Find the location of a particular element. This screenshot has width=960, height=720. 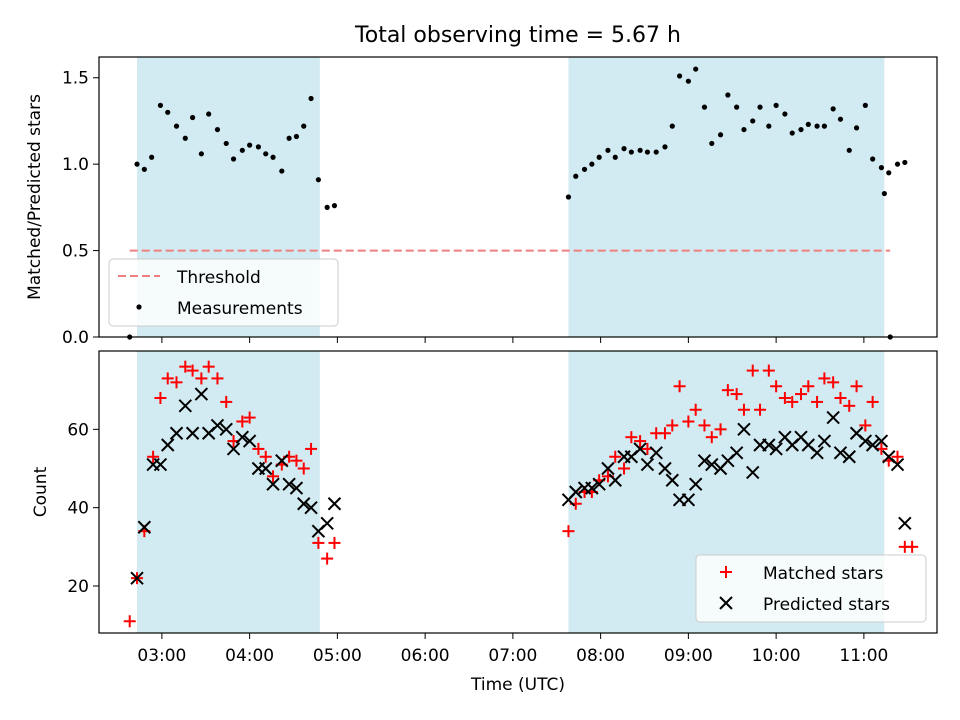

y-tick-label: 20 is located at coordinates (78, 587).